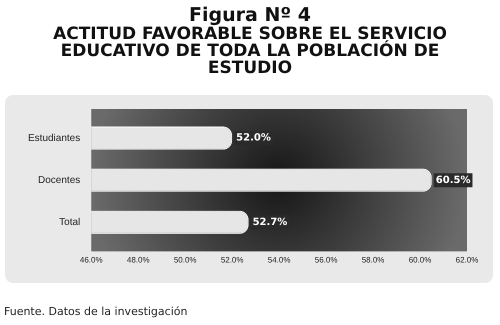 The image size is (500, 325). Describe the element at coordinates (279, 259) in the screenshot. I see `x-tick-label: 54.0%` at that location.